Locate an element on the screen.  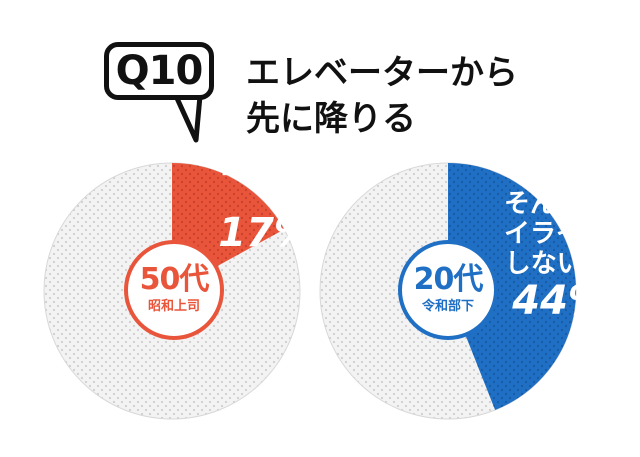
question-title-line2: 先に降りる is located at coordinates (331, 119).